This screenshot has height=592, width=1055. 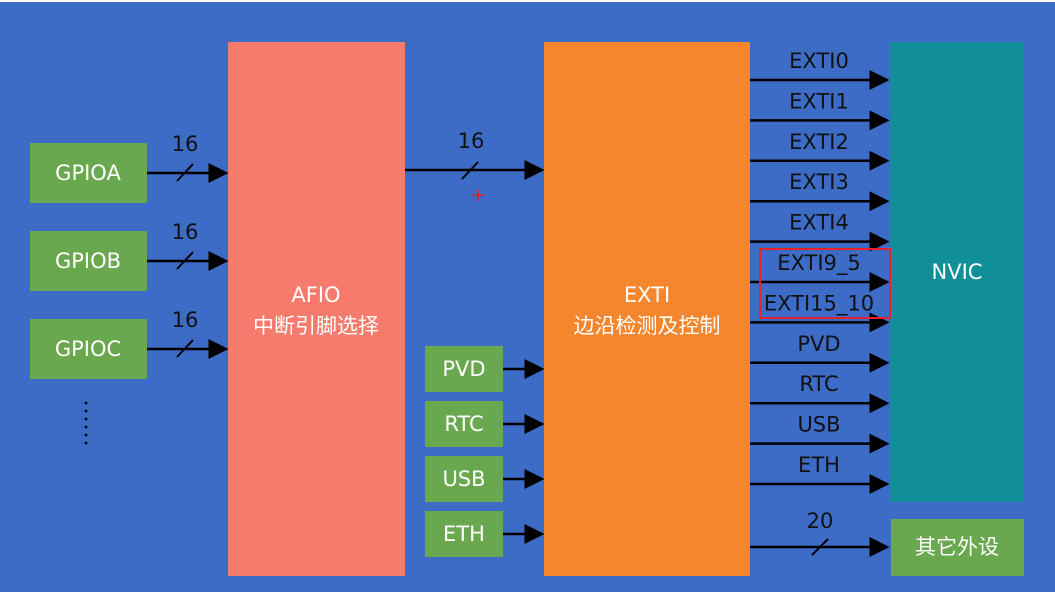 I want to click on output-label: EXTI4, so click(x=819, y=223).